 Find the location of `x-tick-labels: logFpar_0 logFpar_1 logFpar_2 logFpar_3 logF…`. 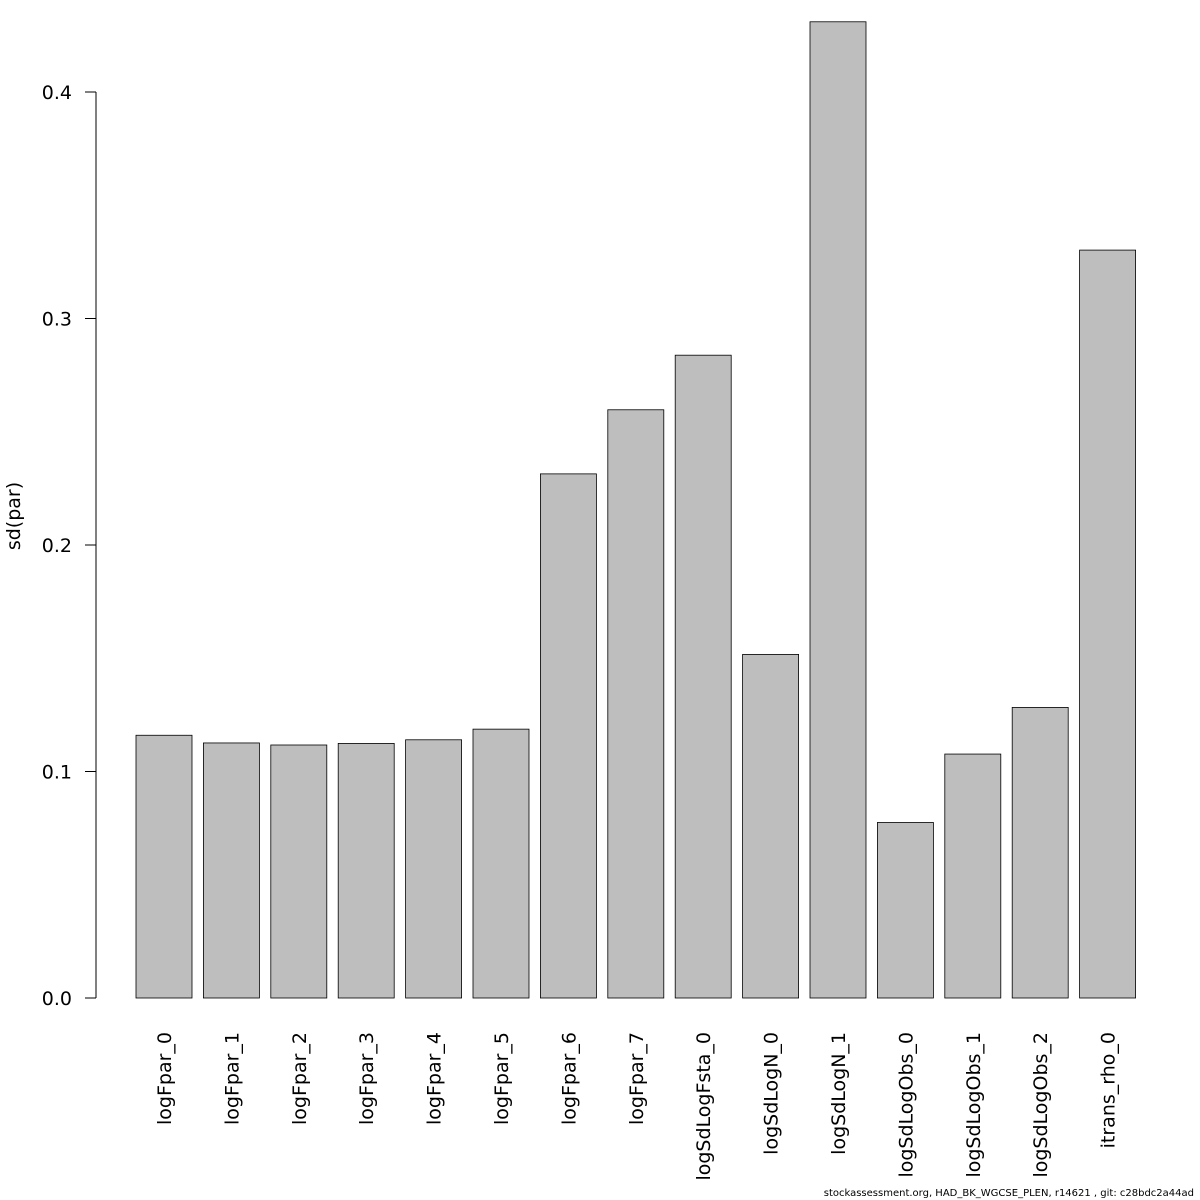

x-tick-labels: logFpar_0 logFpar_1 logFpar_2 logFpar_3 logF… is located at coordinates (637, 1106).